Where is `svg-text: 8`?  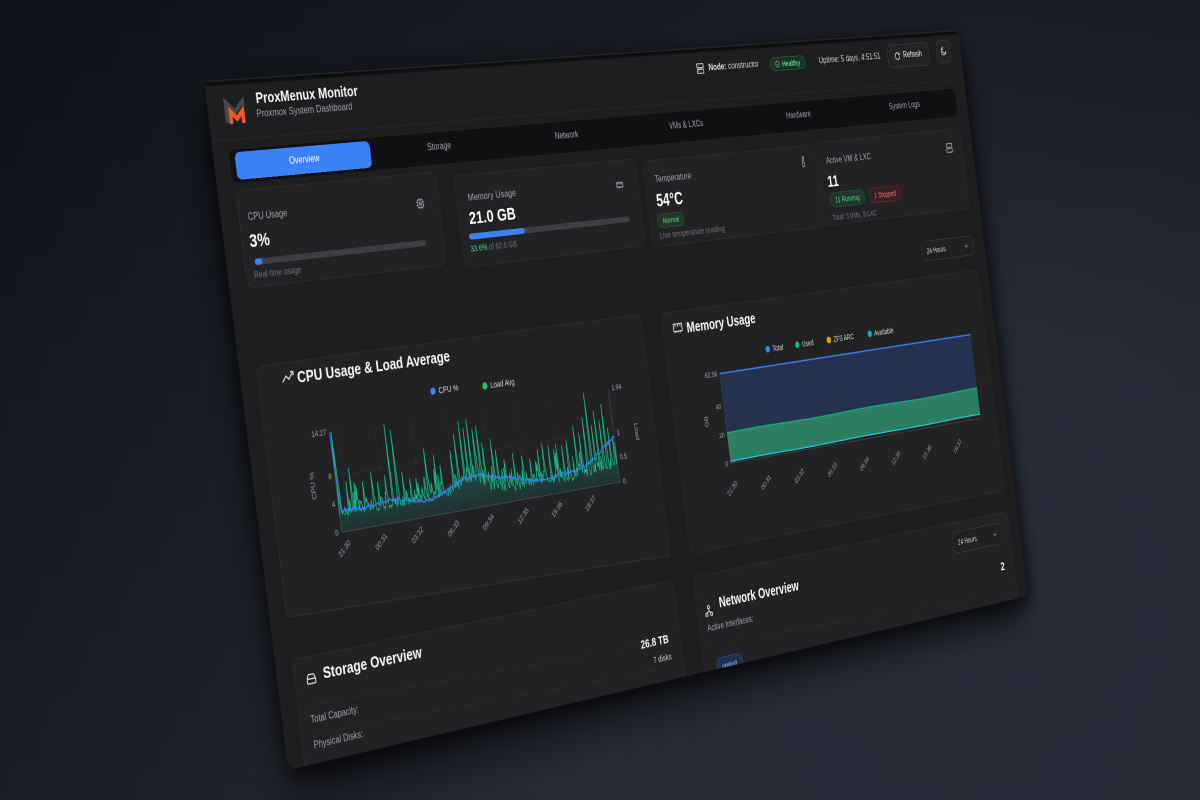
svg-text: 8 is located at coordinates (330, 476).